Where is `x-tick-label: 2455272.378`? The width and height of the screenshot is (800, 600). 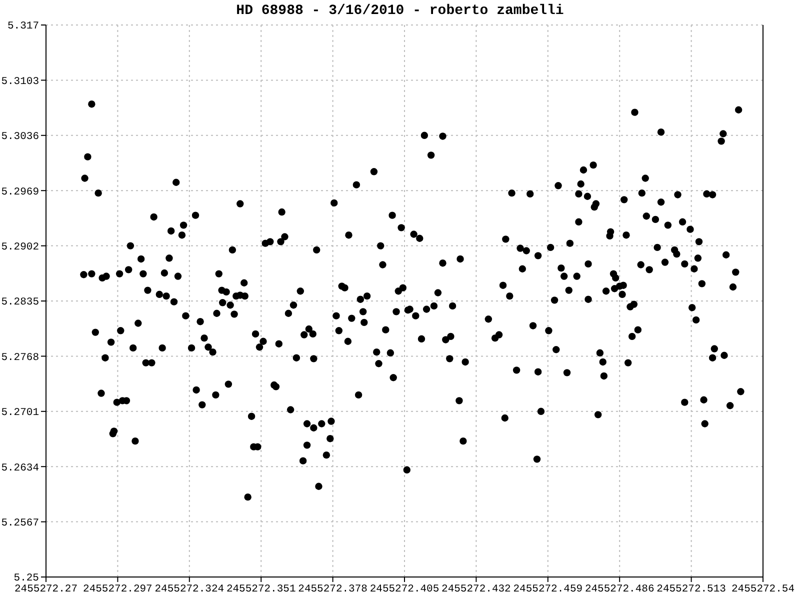
x-tick-label: 2455272.378 is located at coordinates (333, 589).